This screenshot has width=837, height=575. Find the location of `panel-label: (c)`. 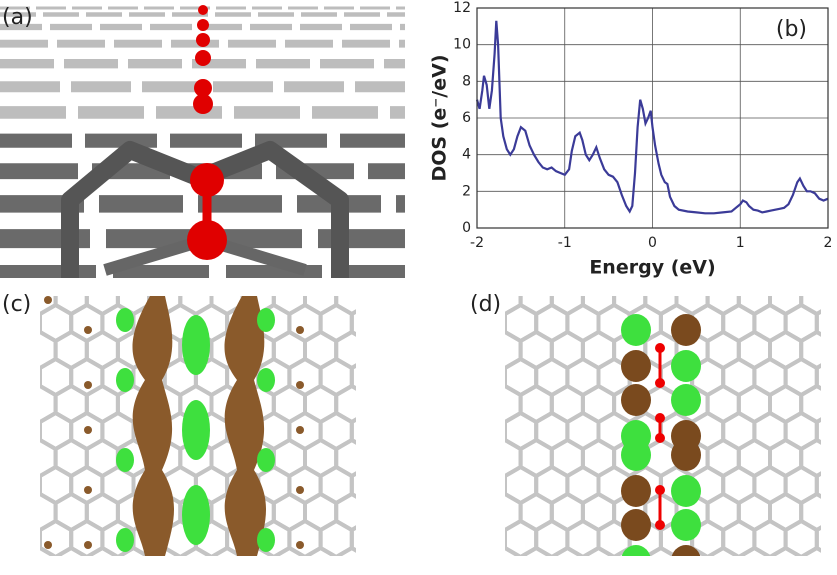

panel-label: (c) is located at coordinates (16, 304).